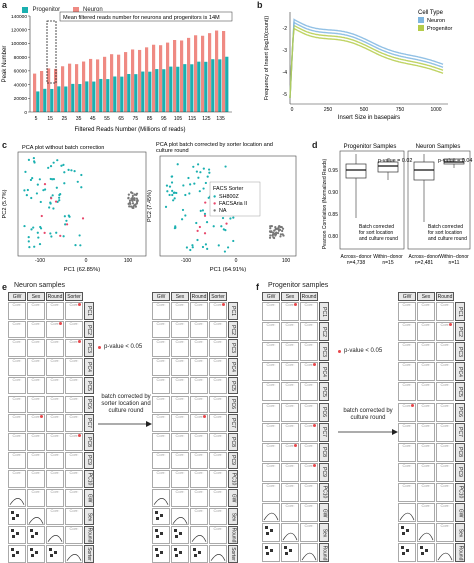 The image size is (474, 563). Describe the element at coordinates (233, 498) in the screenshot. I see `matrix-row-header: GW` at that location.